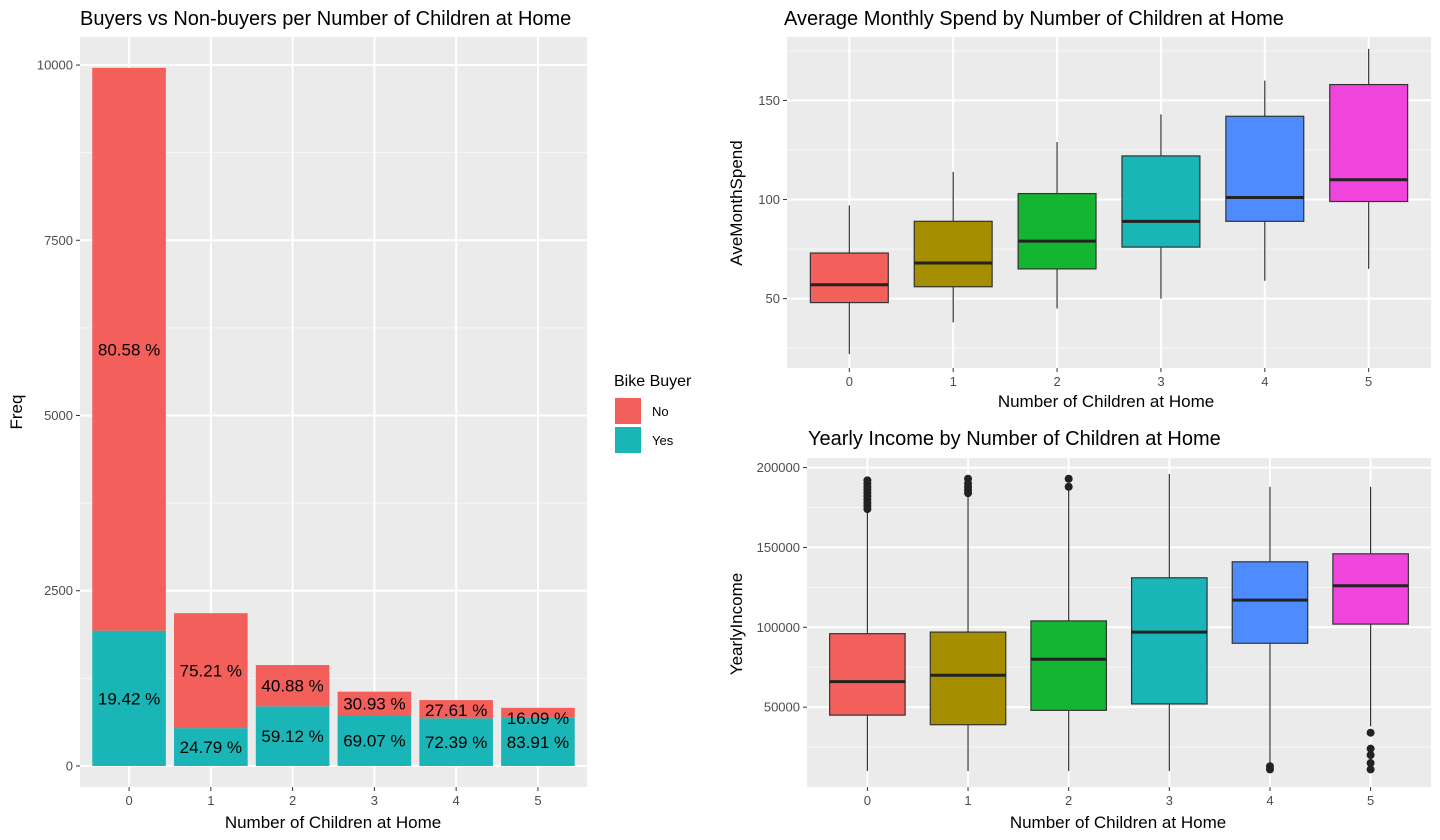  What do you see at coordinates (778, 467) in the screenshot?
I see `y-tick-label: 200000` at bounding box center [778, 467].